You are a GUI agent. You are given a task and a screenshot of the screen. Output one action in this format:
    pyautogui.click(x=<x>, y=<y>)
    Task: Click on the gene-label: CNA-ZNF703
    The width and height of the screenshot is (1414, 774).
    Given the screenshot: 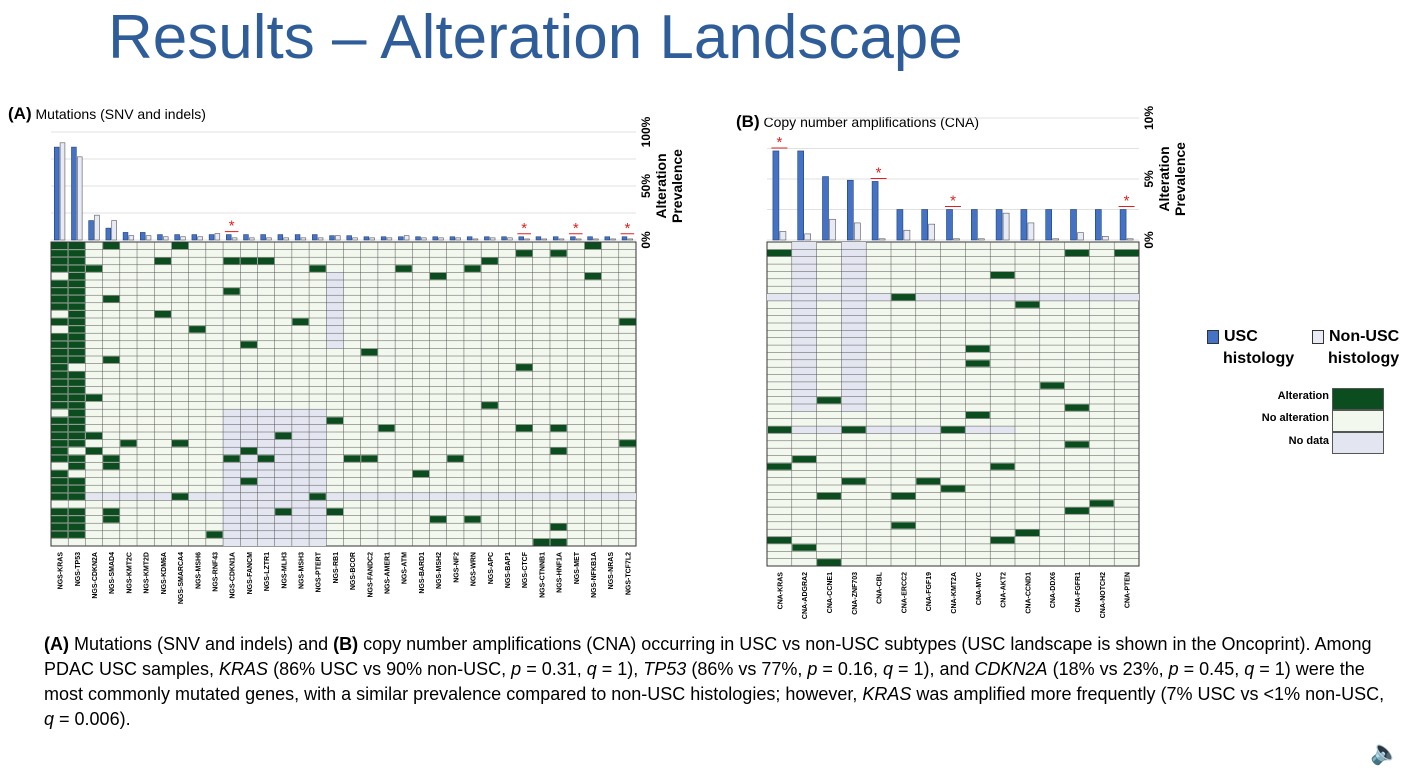 What is the action you would take?
    pyautogui.click(x=855, y=593)
    